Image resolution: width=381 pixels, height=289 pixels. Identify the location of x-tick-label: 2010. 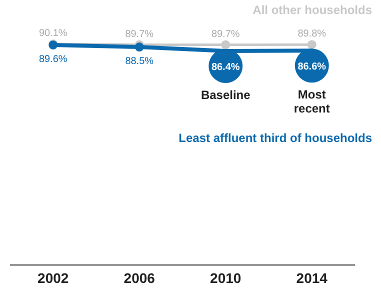
(226, 278).